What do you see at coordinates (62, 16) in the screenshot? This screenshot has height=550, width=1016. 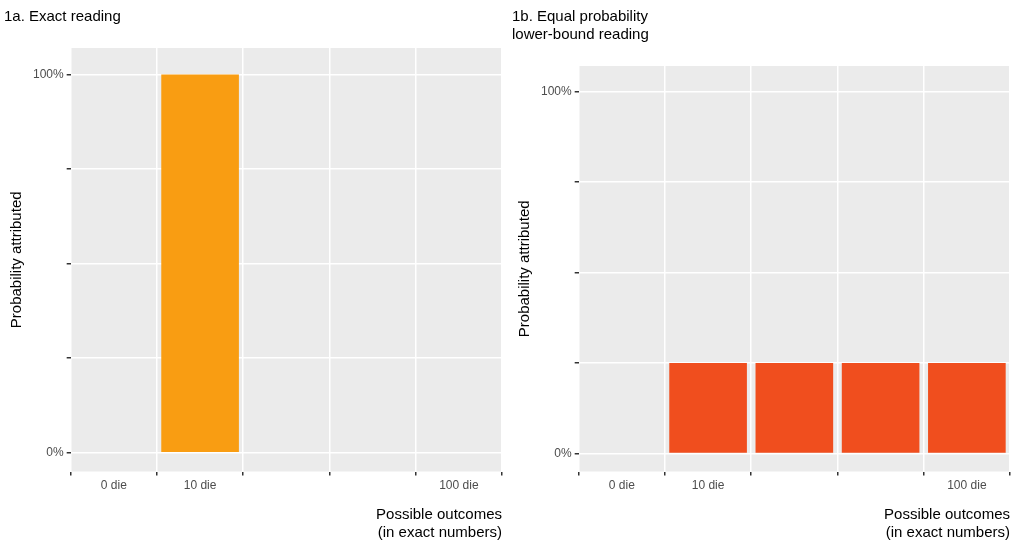 I see `chart-title: 1a. Exact reading` at bounding box center [62, 16].